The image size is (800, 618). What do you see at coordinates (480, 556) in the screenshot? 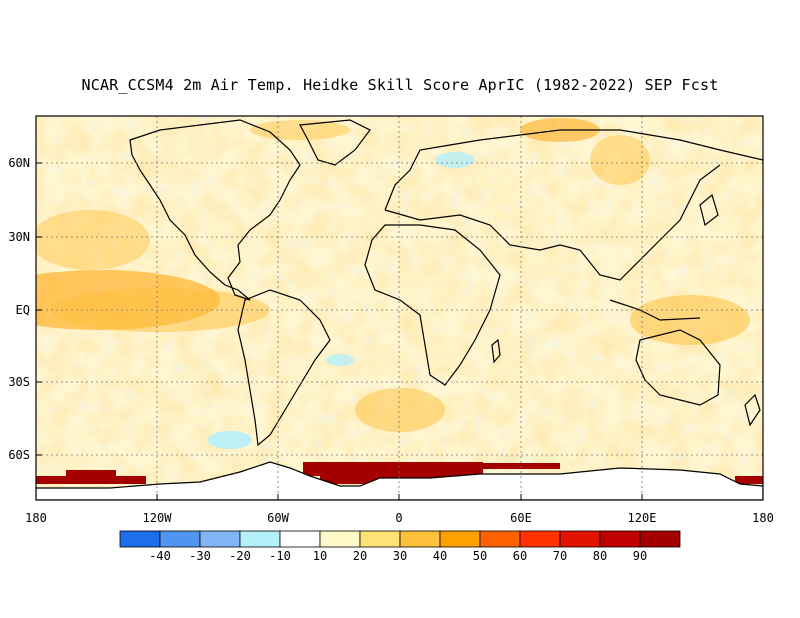
I see `colorbar-label: 50` at bounding box center [480, 556].